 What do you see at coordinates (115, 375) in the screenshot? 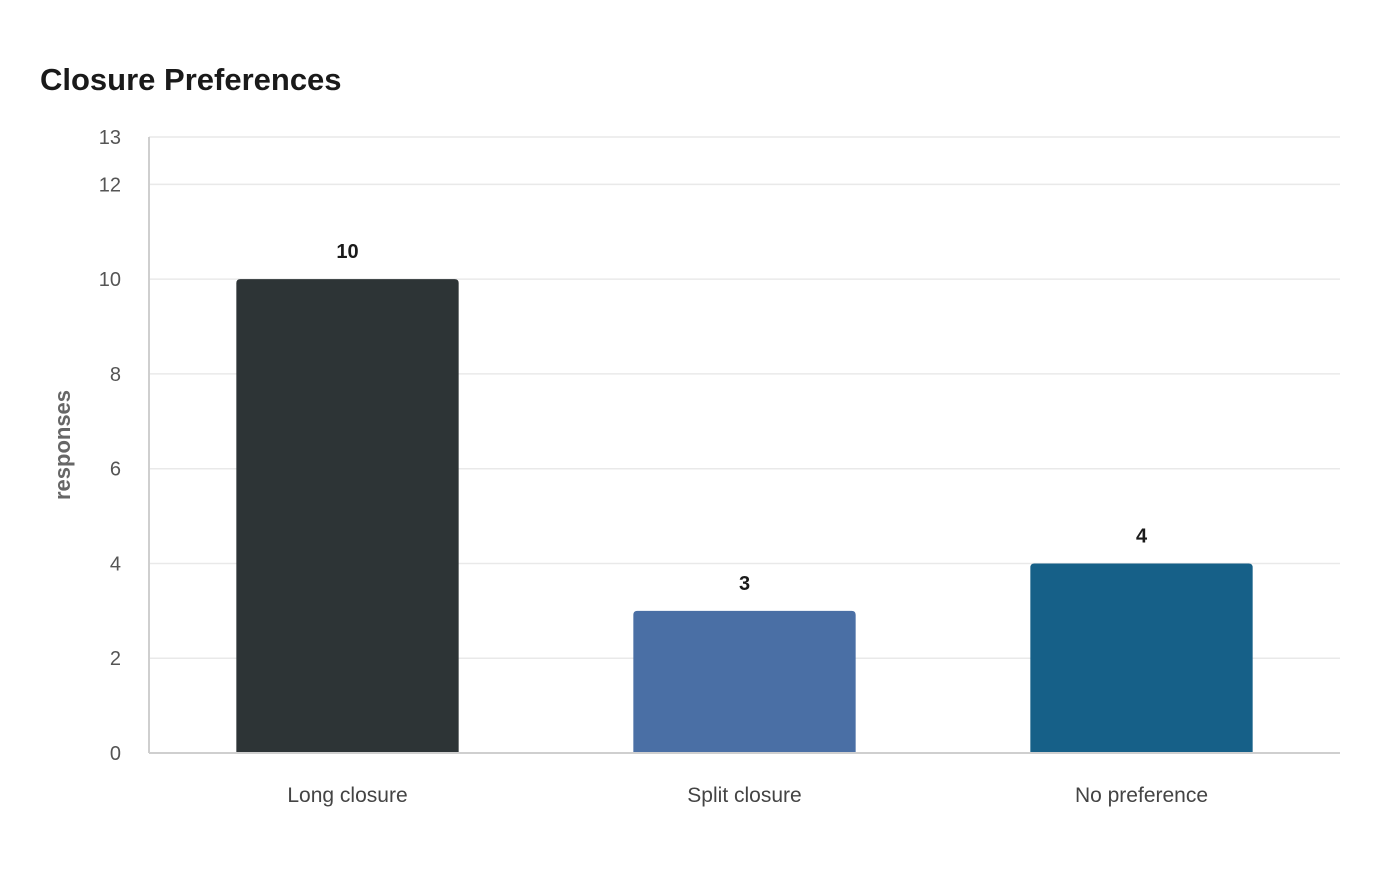
I see `y-tick-label: 8` at bounding box center [115, 375].